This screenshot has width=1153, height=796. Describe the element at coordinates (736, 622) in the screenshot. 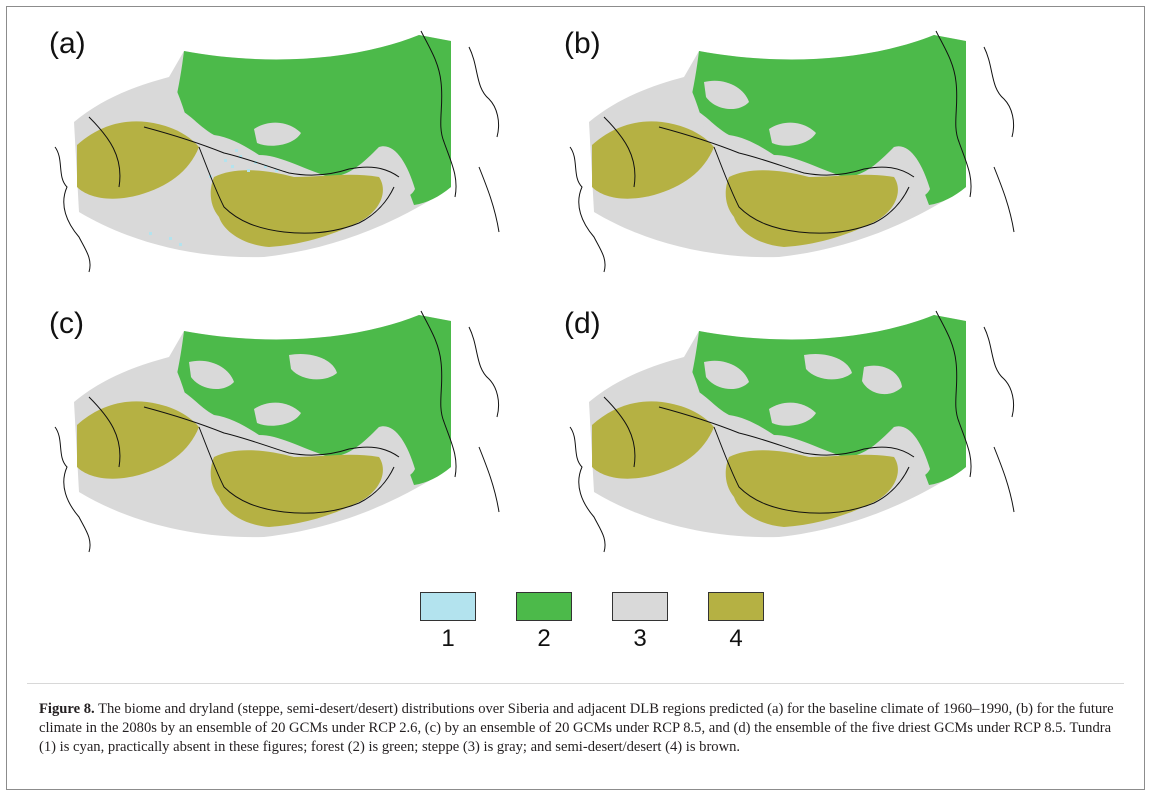

I see `legend-item-desert: 4` at that location.